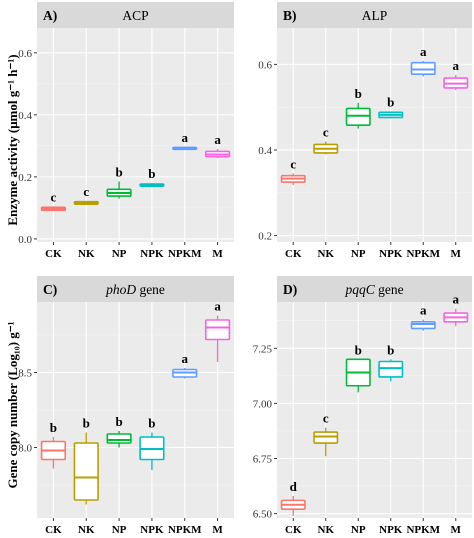 The width and height of the screenshot is (474, 538). Describe the element at coordinates (25, 374) in the screenshot. I see `y-tick-label: 8.5` at that location.